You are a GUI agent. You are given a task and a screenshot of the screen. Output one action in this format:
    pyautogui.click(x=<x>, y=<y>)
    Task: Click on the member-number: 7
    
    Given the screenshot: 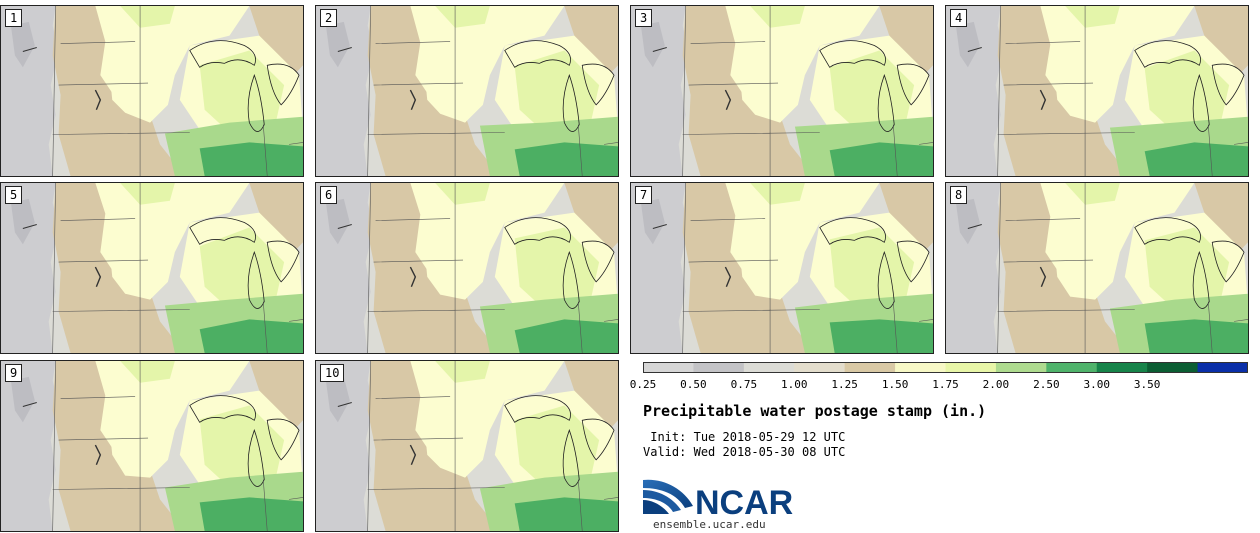 What is the action you would take?
    pyautogui.click(x=644, y=195)
    